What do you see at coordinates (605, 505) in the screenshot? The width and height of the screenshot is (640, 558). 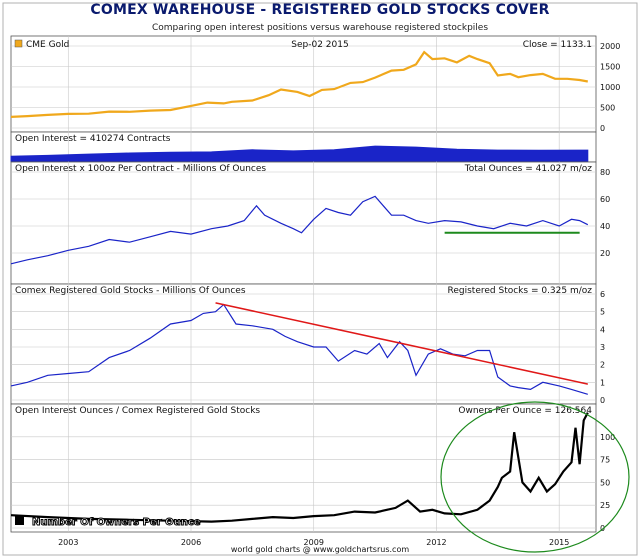 I see `p5-y-tick-25: 25` at bounding box center [605, 505].